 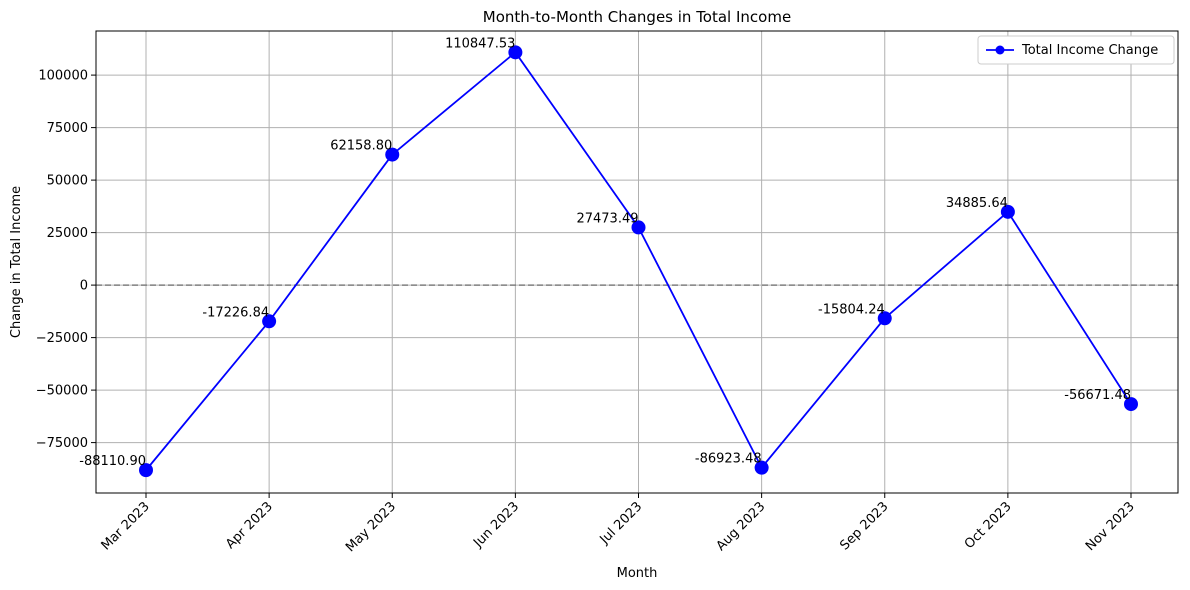 What do you see at coordinates (1110, 526) in the screenshot?
I see `x-tick-label: Nov 2023` at bounding box center [1110, 526].